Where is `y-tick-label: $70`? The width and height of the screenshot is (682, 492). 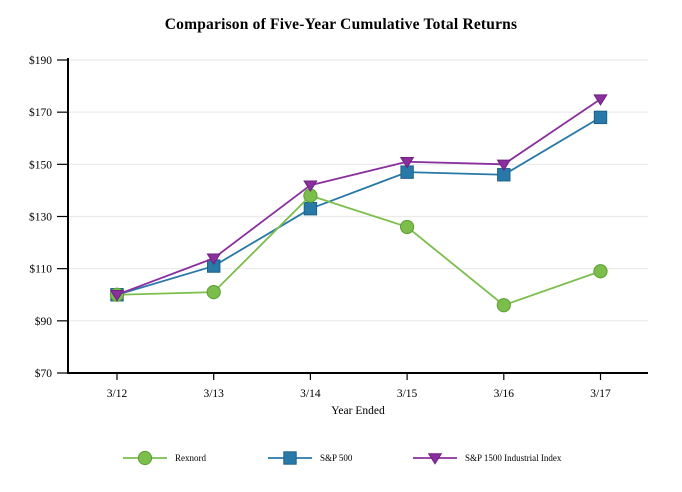 y-tick-label: $70 is located at coordinates (44, 373).